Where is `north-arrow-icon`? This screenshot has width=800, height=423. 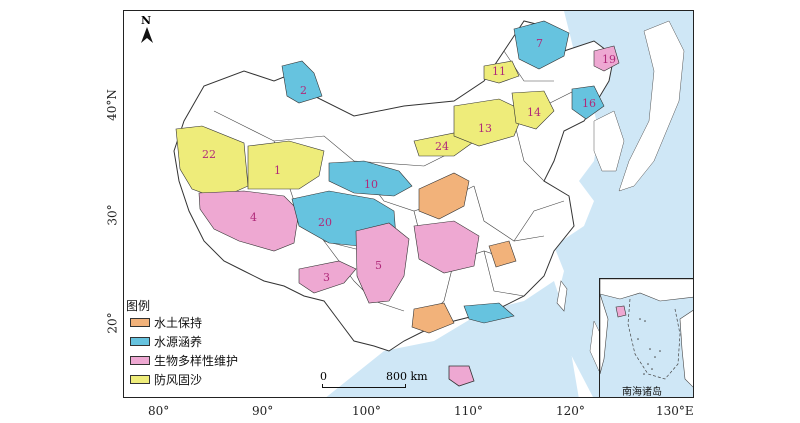
north-arrow-icon is located at coordinates (147, 35).